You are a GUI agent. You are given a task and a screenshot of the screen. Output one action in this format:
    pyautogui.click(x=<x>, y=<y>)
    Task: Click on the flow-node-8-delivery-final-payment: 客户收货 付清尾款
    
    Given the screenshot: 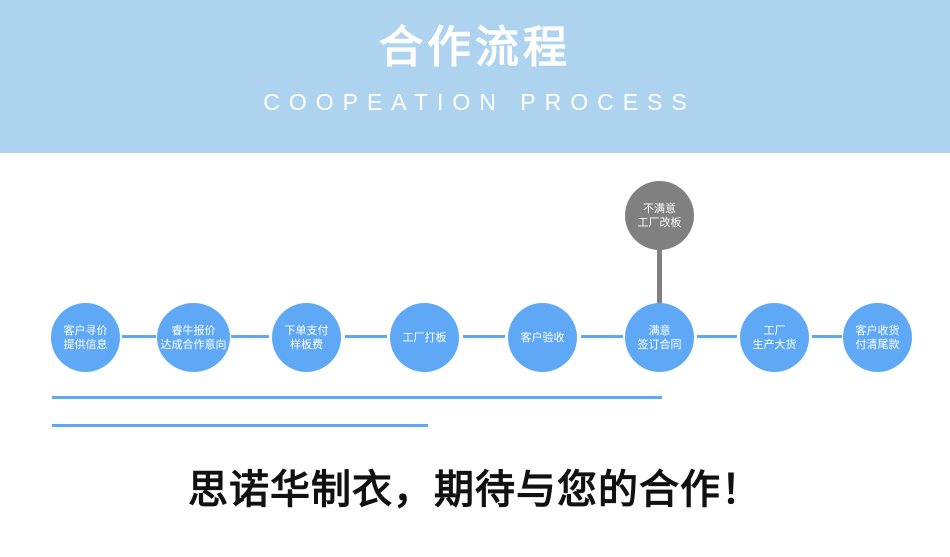 What is the action you would take?
    pyautogui.click(x=877, y=337)
    